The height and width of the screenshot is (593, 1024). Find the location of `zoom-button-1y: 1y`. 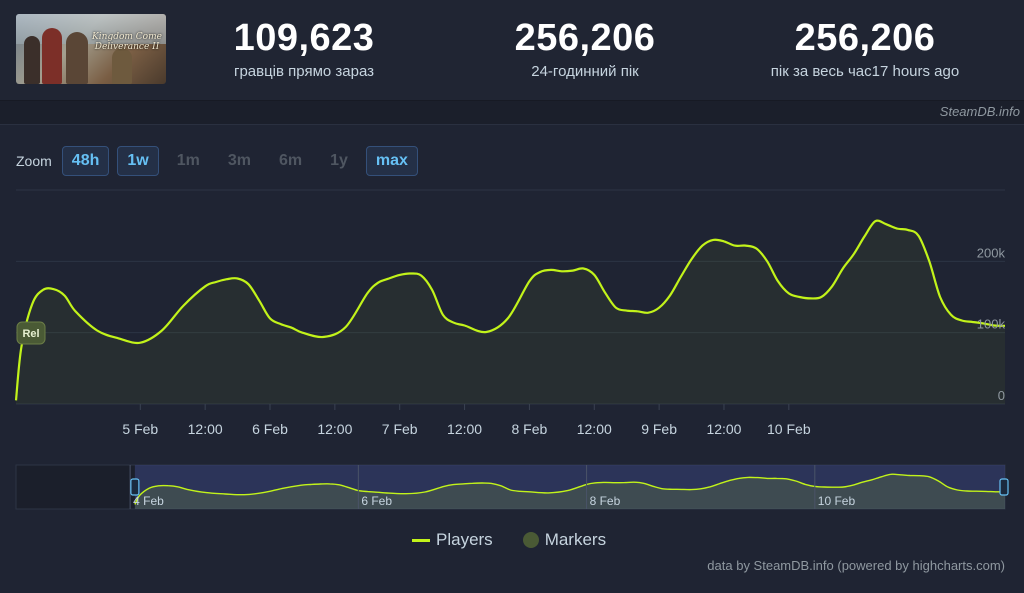

zoom-button-1y: 1y is located at coordinates (339, 160).